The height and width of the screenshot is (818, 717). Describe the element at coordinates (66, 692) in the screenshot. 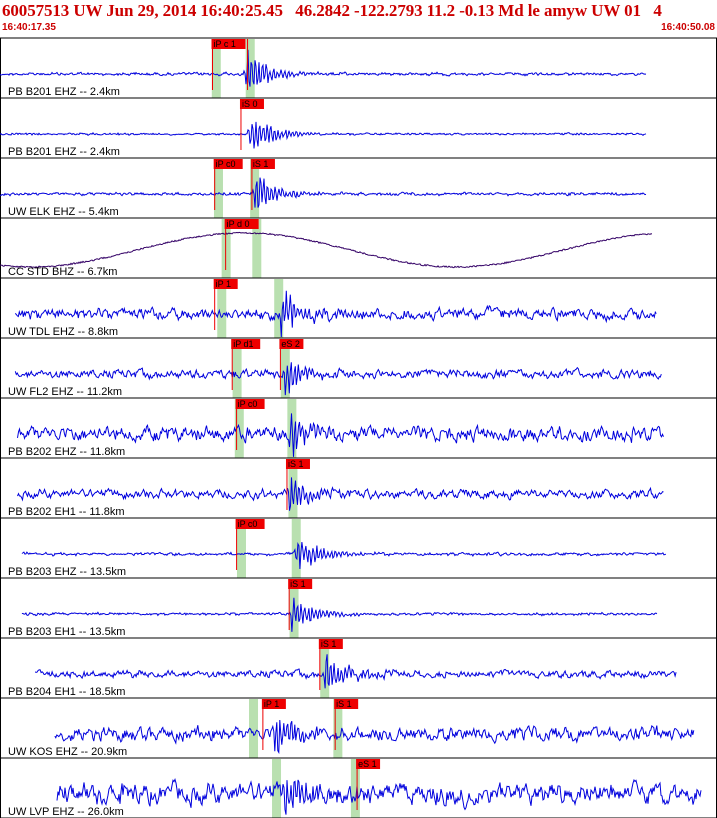

I see `station-label: PB B204 EH1 -- 18.5km` at that location.